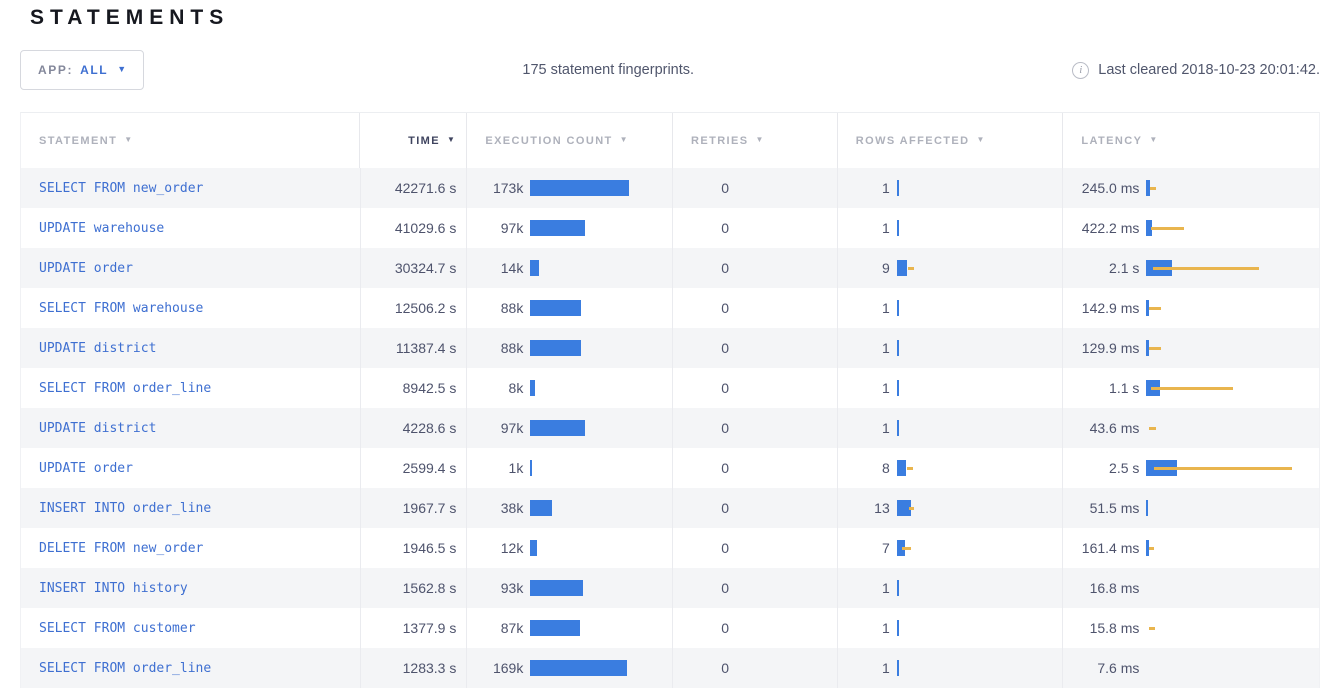 This screenshot has height=692, width=1336. Describe the element at coordinates (1110, 548) in the screenshot. I see `latency-value: 161.4 ms` at that location.